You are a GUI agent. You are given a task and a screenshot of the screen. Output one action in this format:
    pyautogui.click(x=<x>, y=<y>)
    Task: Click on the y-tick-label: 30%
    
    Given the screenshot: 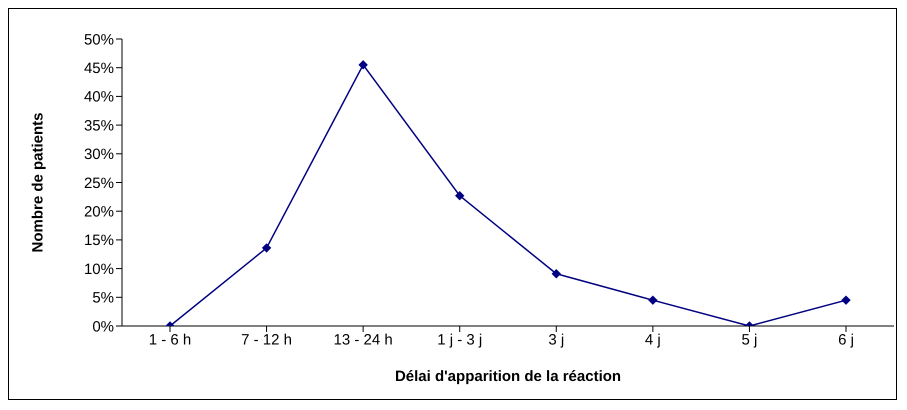 What is the action you would take?
    pyautogui.click(x=99, y=155)
    